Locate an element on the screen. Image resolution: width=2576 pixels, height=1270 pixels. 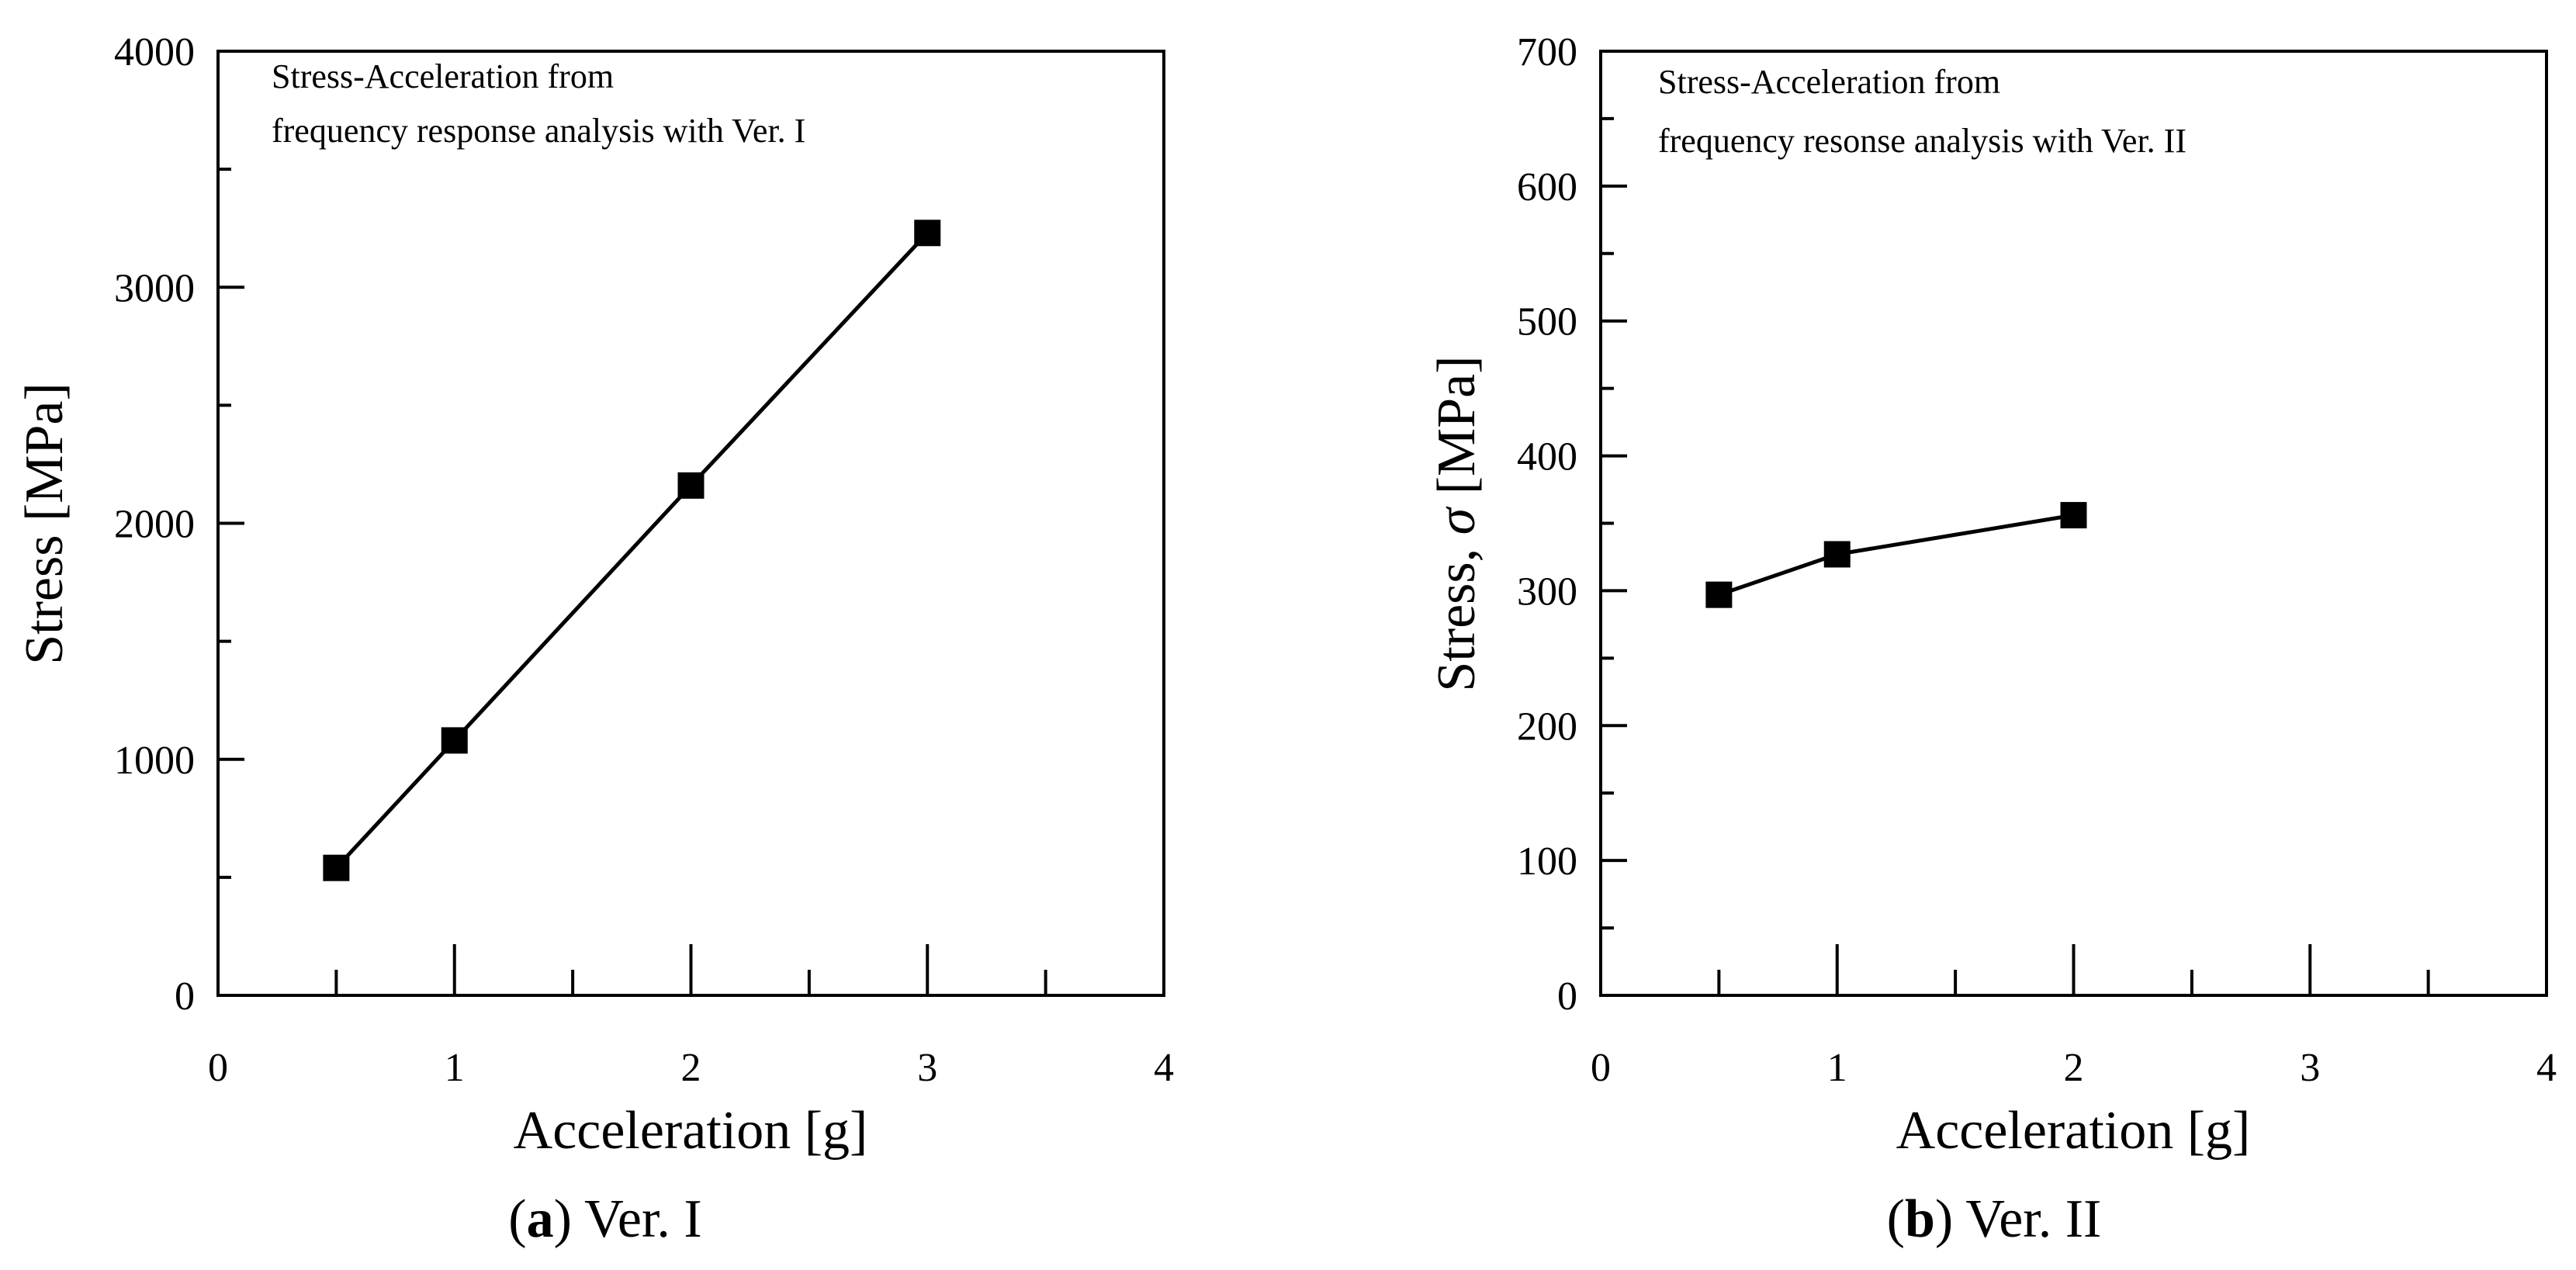
y-axis-label: Stress, σ [MPa] is located at coordinates (1457, 523).